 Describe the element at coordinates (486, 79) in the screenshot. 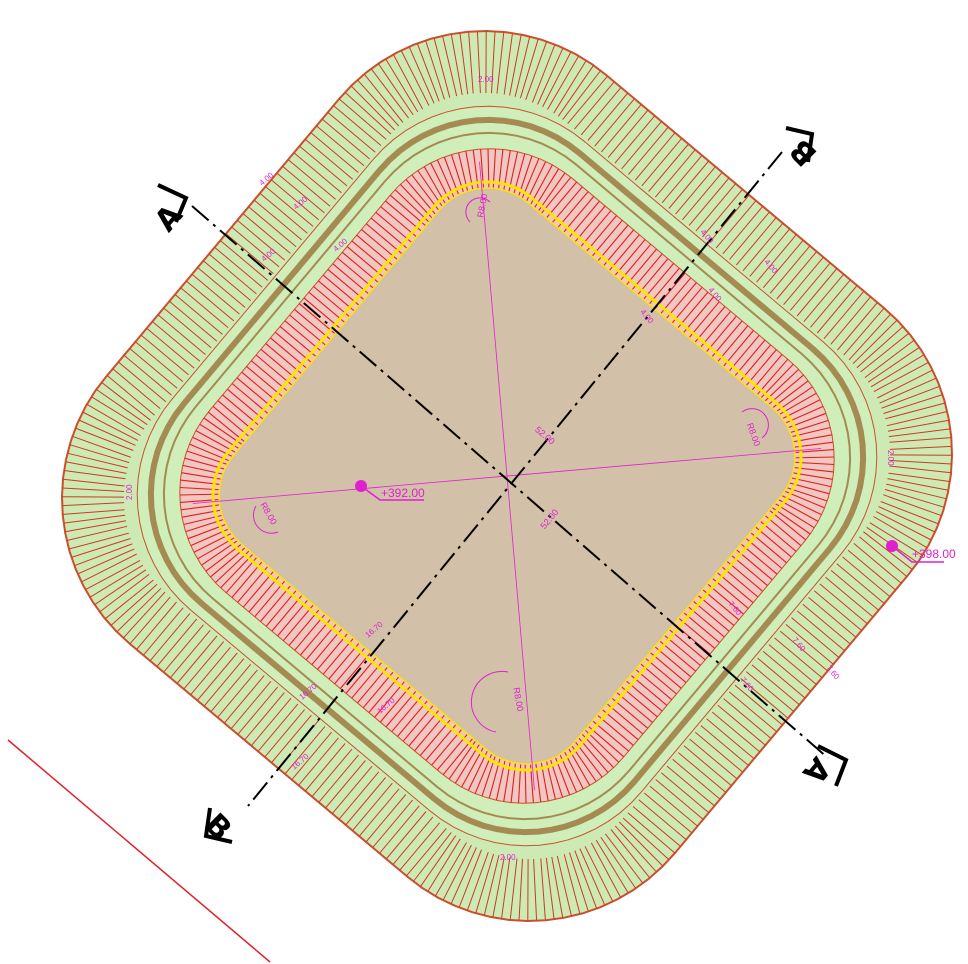

I see `dimension-label: 2.00` at that location.